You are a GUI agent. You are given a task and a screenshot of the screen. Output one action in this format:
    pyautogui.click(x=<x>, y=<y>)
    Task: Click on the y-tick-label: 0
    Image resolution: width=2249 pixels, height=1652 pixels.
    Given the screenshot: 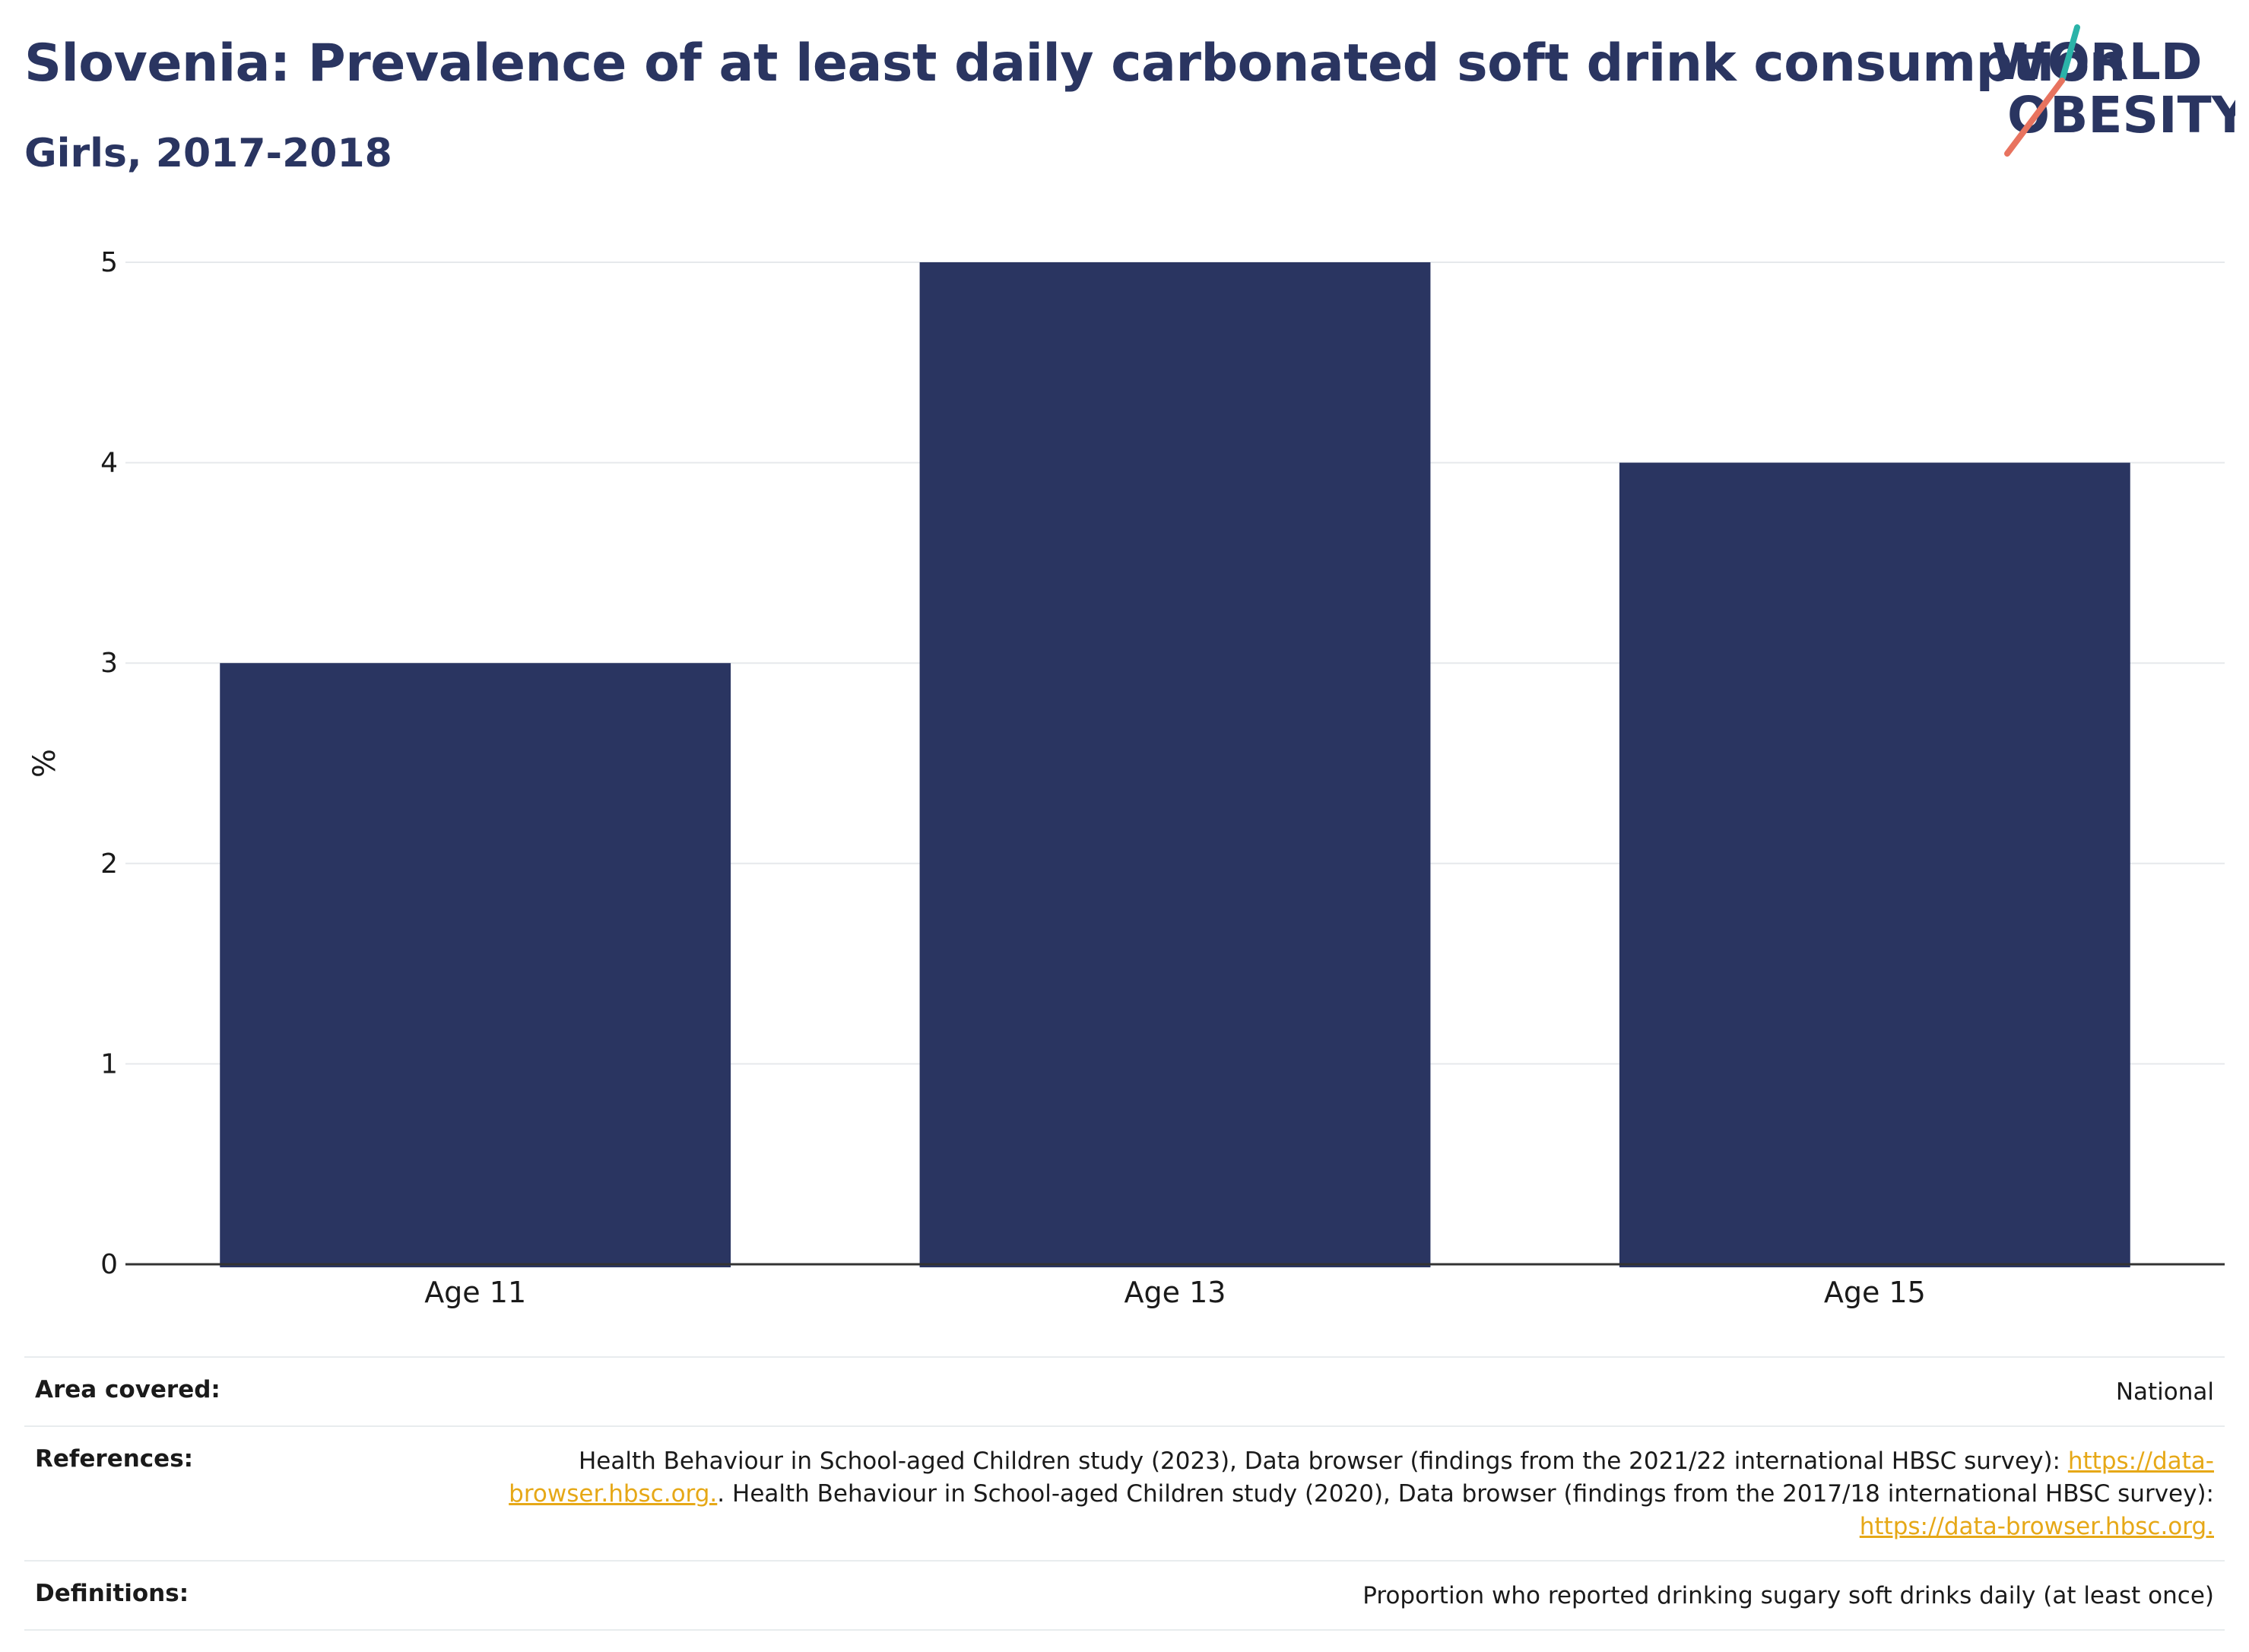 What is the action you would take?
    pyautogui.click(x=109, y=1264)
    